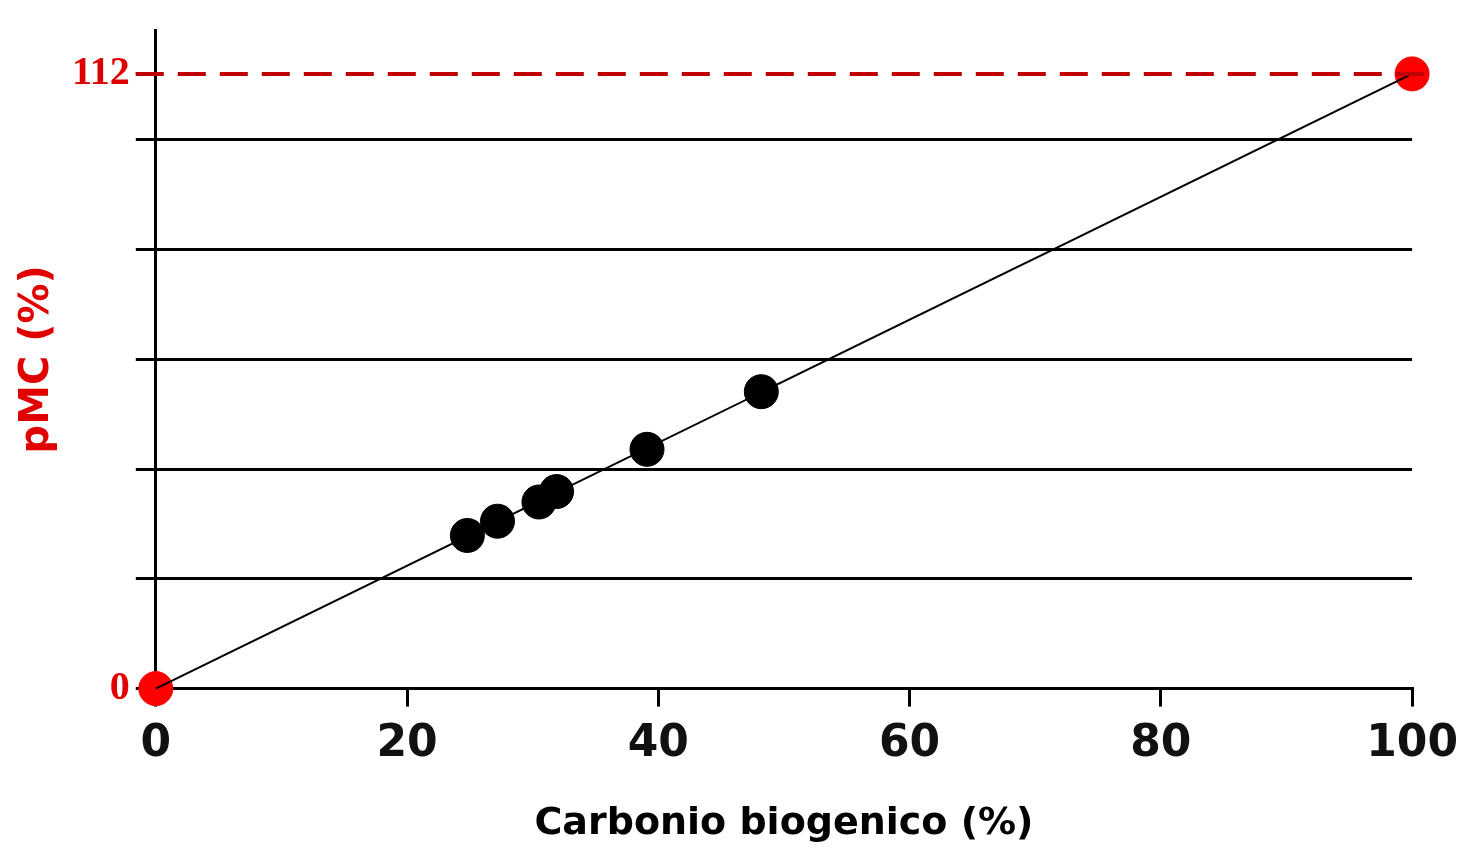 Image resolution: width=1470 pixels, height=856 pixels. Describe the element at coordinates (658, 741) in the screenshot. I see `x-tick-label: 40` at that location.